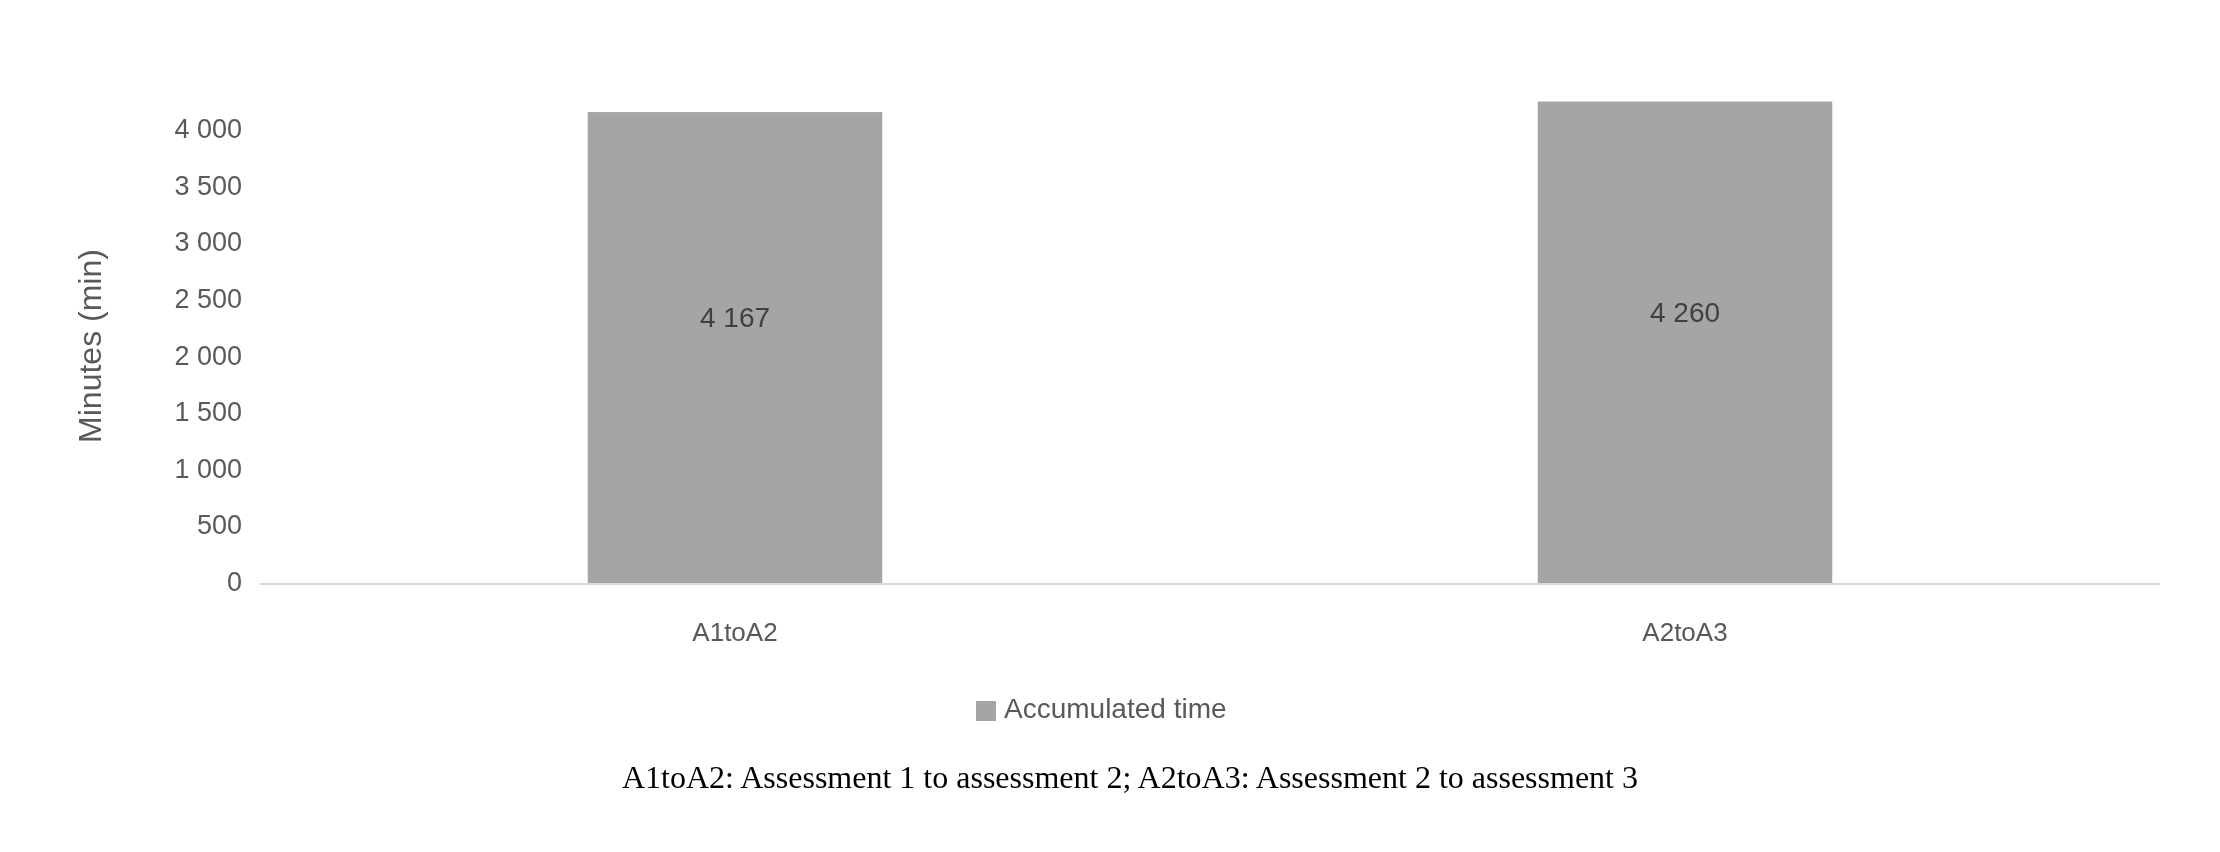 This screenshot has height=852, width=2220. I want to click on y-tick-label: 1 500, so click(208, 412).